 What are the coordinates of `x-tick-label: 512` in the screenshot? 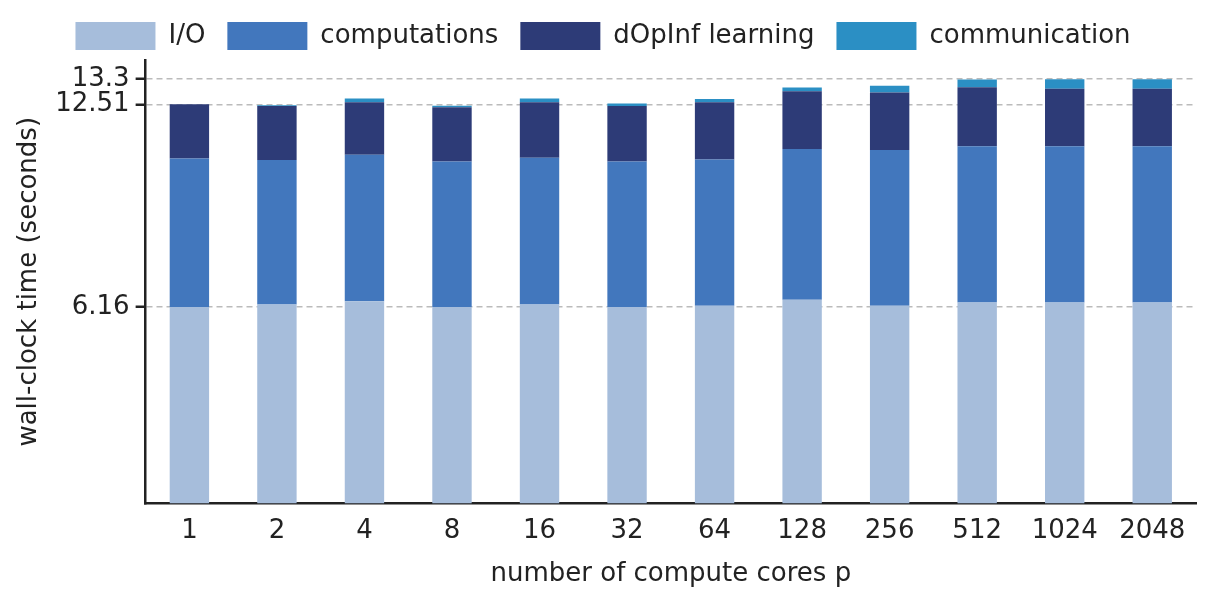 It's located at (977, 528).